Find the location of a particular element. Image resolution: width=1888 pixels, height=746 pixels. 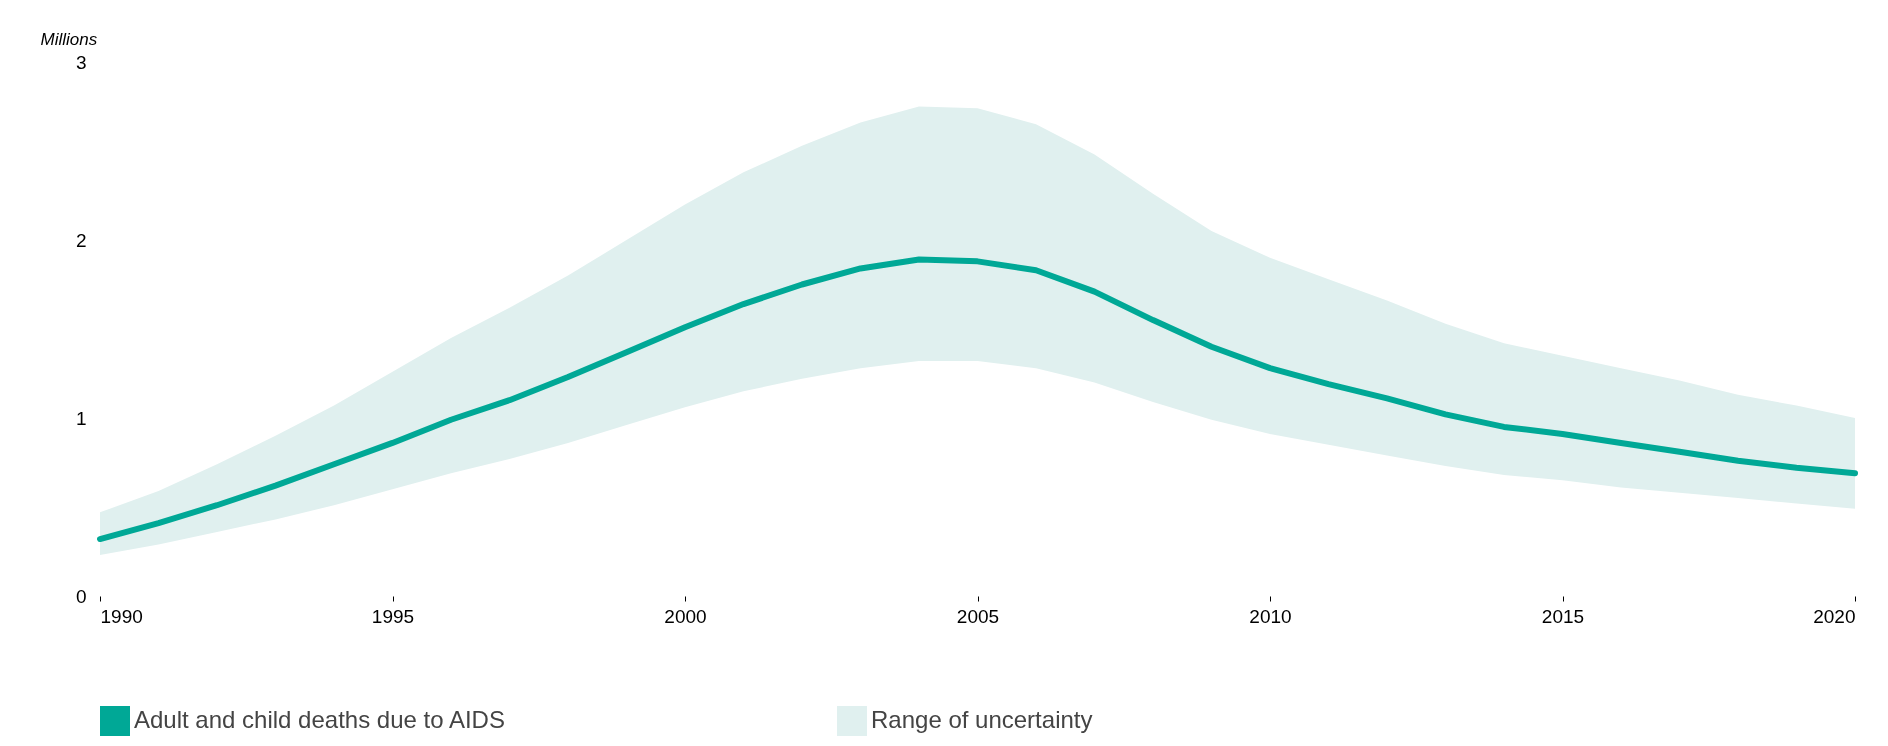

y-tick-label: 2 is located at coordinates (81, 240).